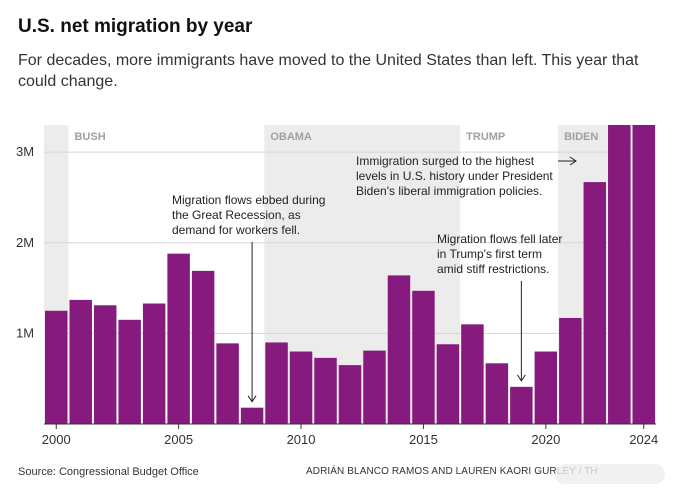  Describe the element at coordinates (521, 405) in the screenshot. I see `bar-2019` at that location.